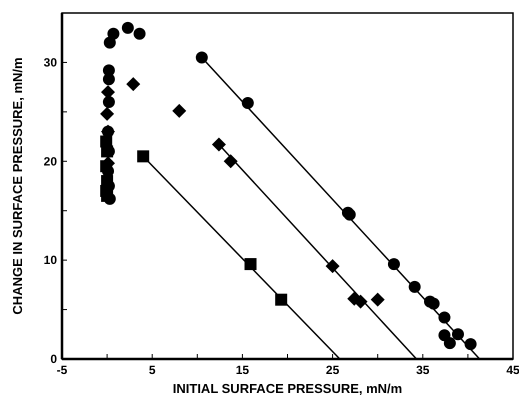 The width and height of the screenshot is (519, 401). I want to click on x-tick-label: 5, so click(152, 370).